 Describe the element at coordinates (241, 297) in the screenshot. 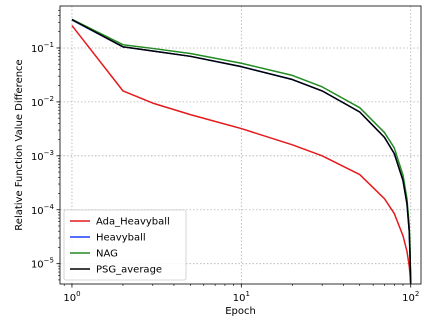

I see `x-tick-label: 10¹` at that location.